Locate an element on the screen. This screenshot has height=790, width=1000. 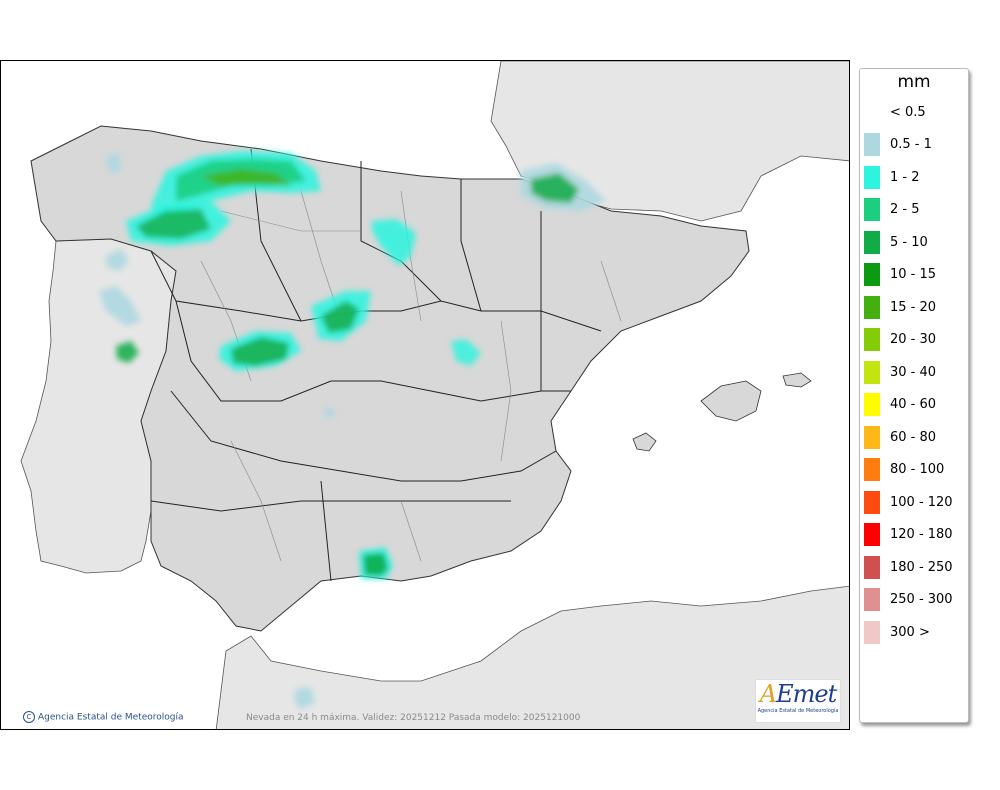
legend-item: 1 - 2 is located at coordinates (892, 177).